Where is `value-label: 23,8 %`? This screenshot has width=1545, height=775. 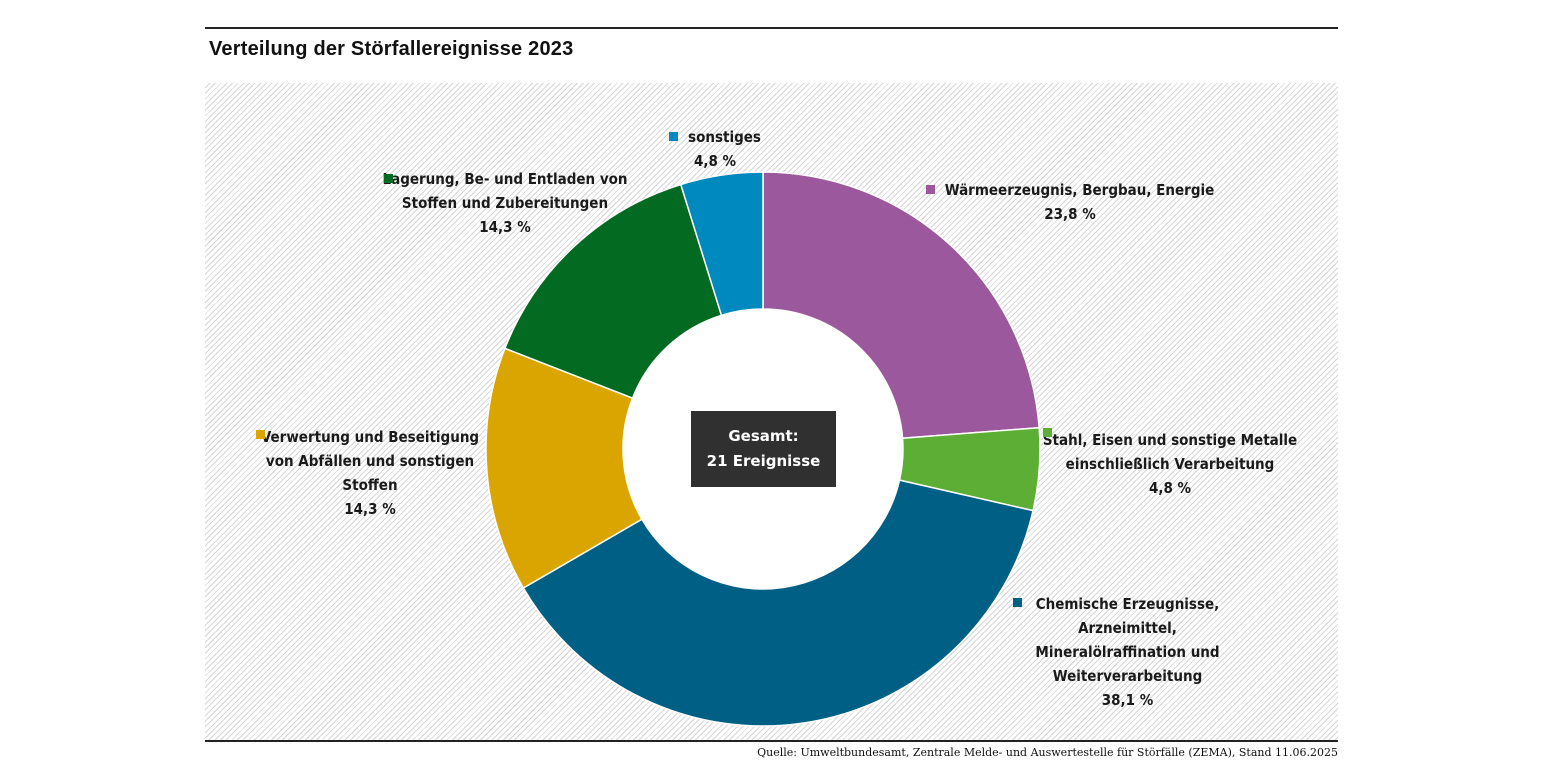
value-label: 23,8 % is located at coordinates (1070, 214).